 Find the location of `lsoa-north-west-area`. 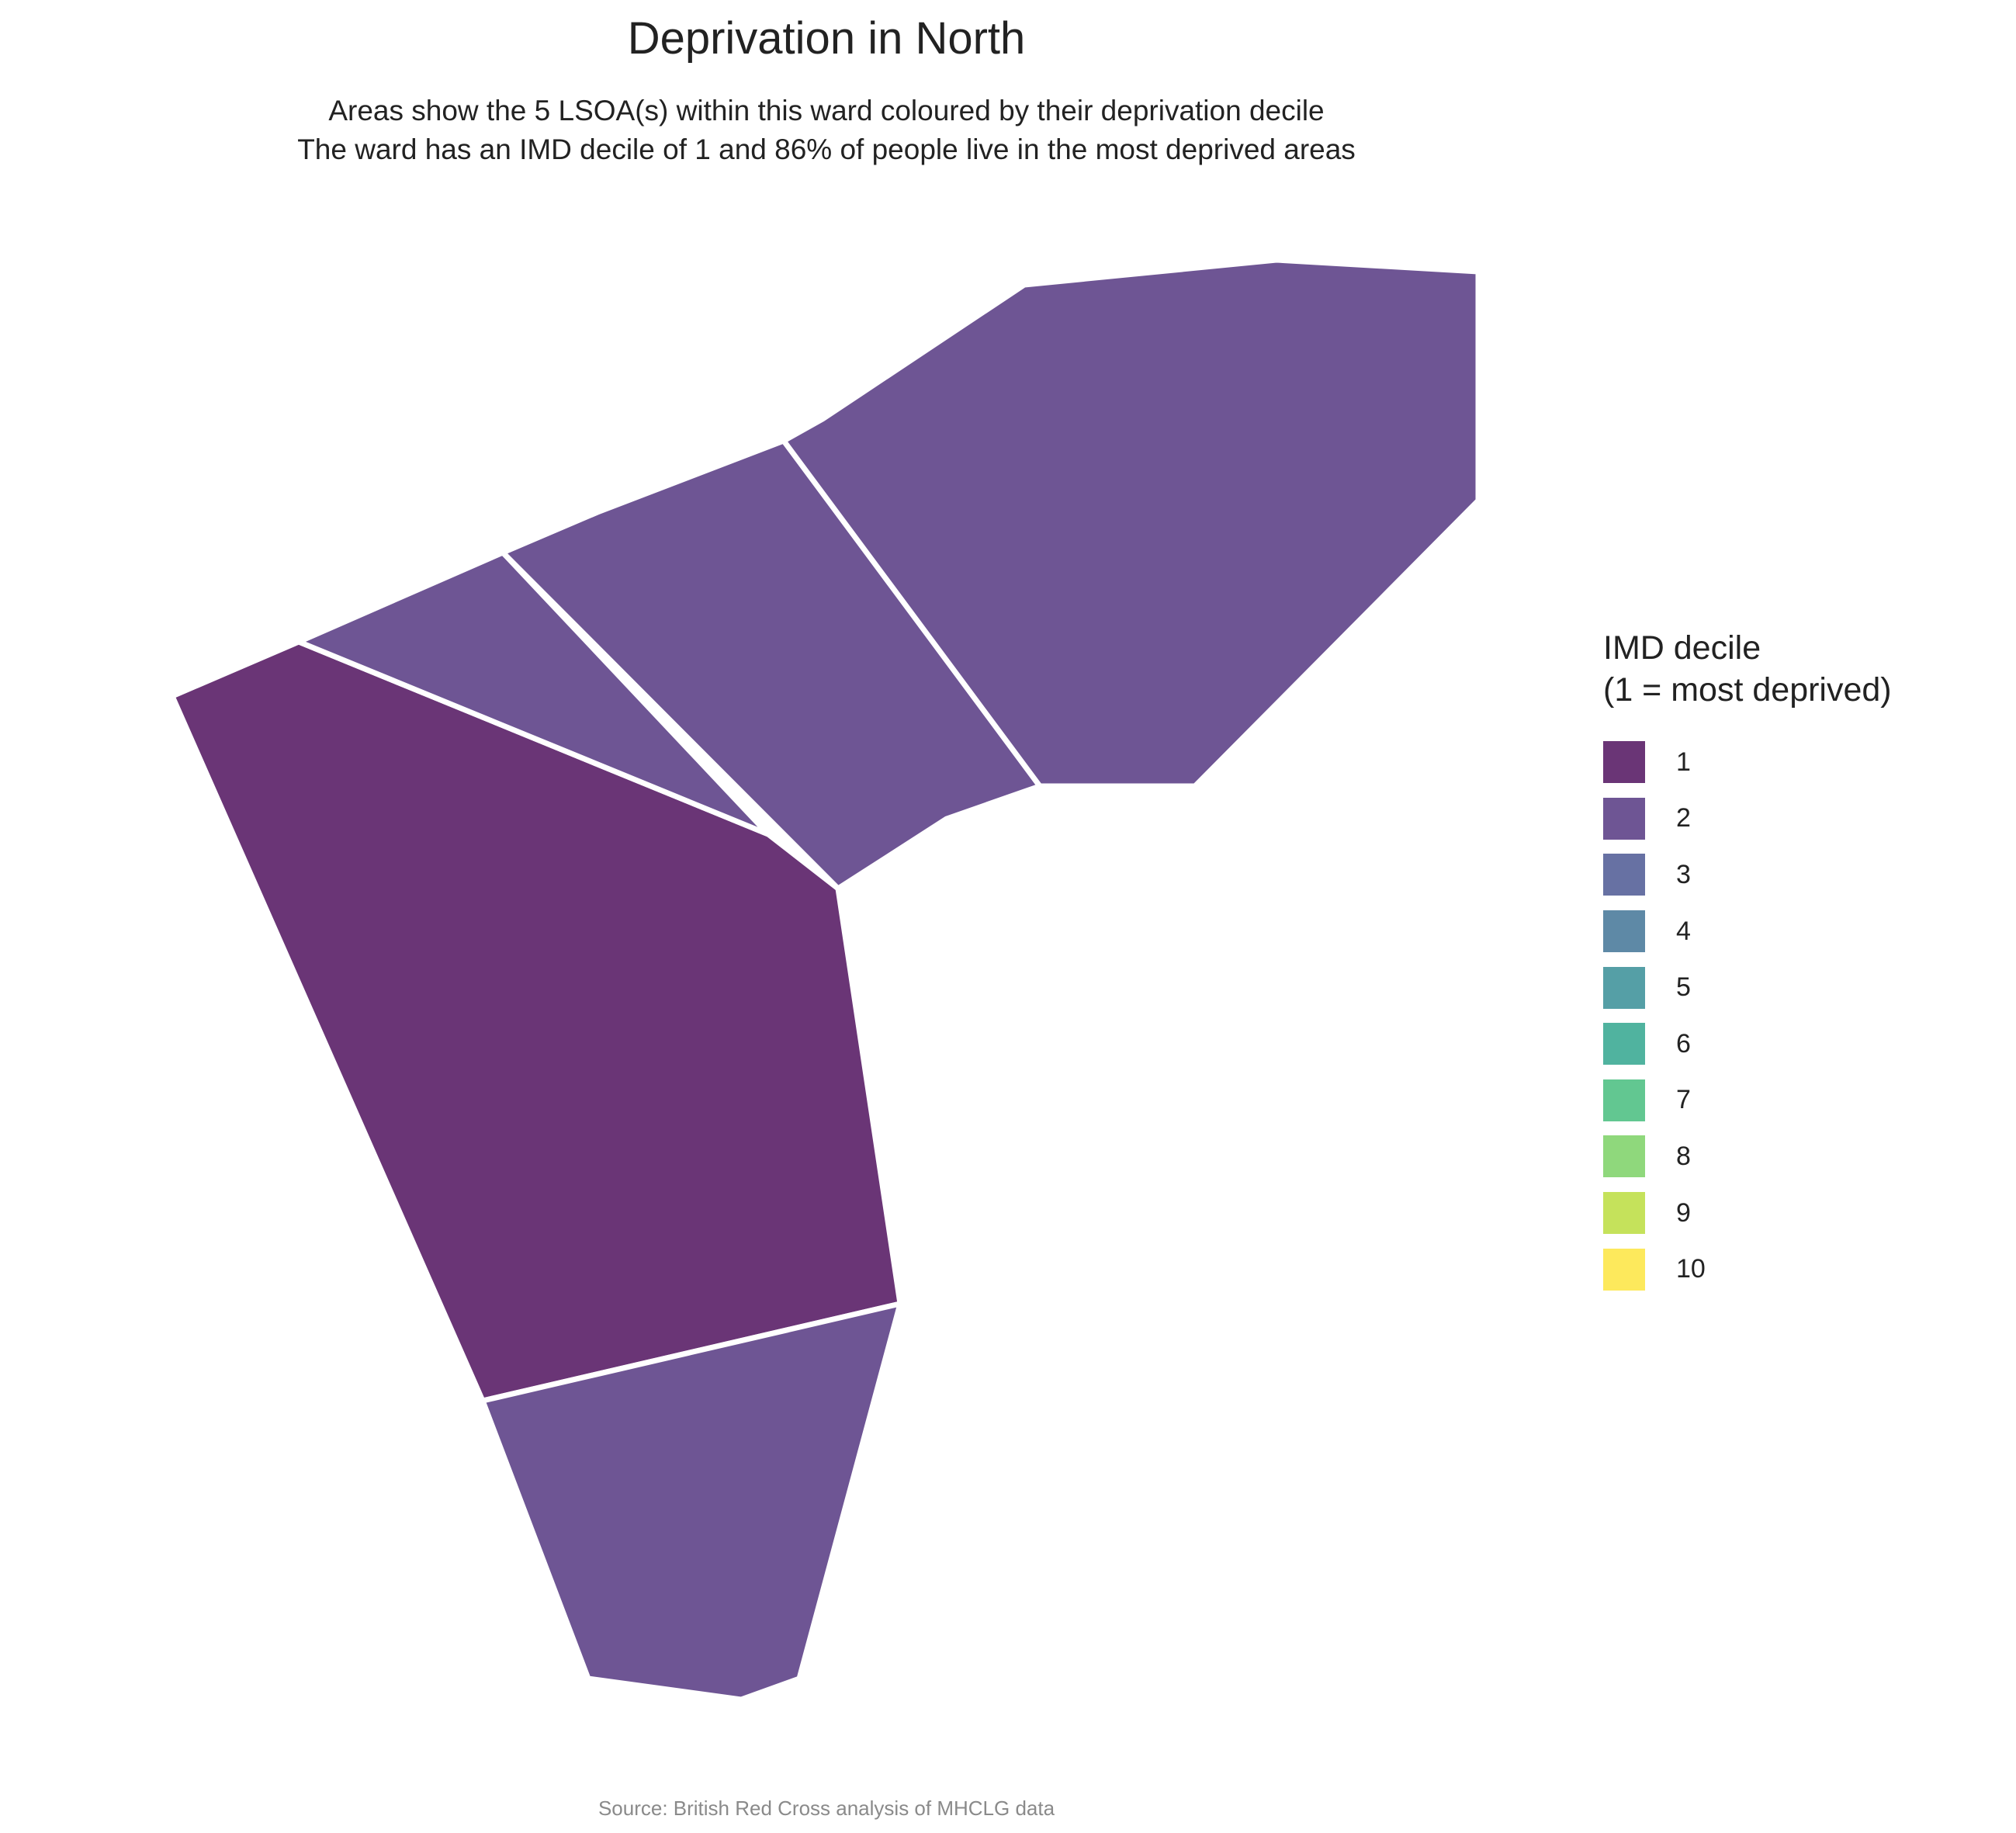

lsoa-north-west-area is located at coordinates (533, 693).